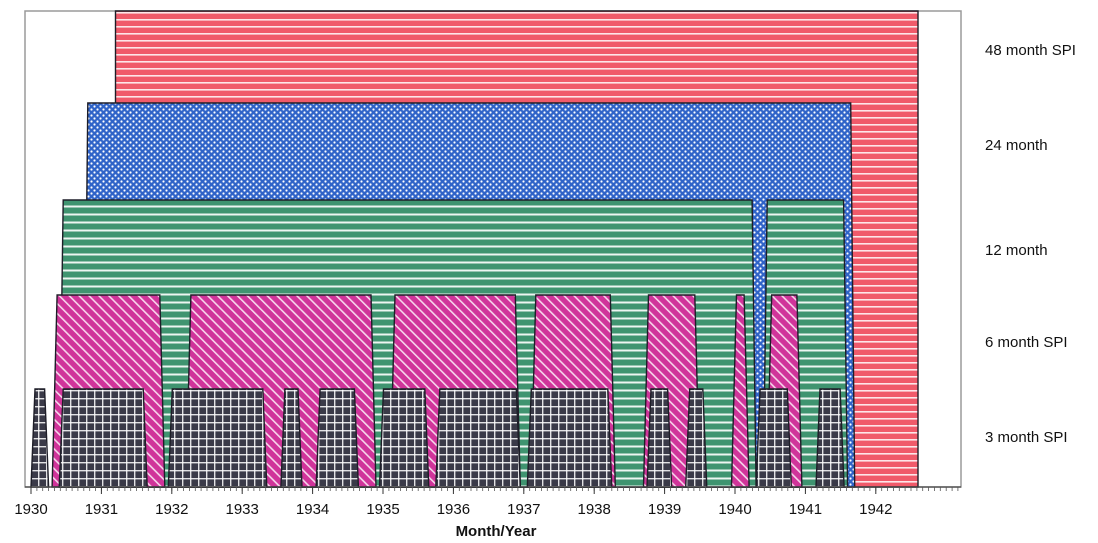 The width and height of the screenshot is (1098, 543). Describe the element at coordinates (1016, 145) in the screenshot. I see `series-label-2: 24 month` at that location.